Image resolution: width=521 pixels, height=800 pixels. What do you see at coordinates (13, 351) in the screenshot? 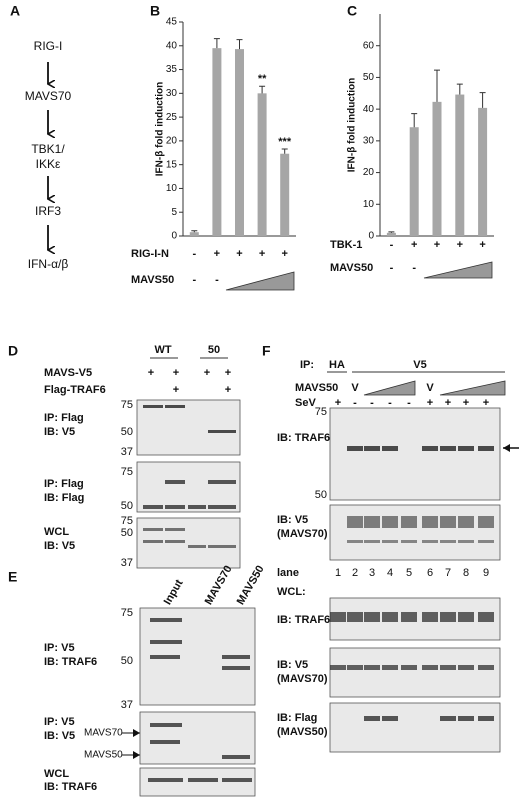
I see `panel-label: D` at bounding box center [13, 351].